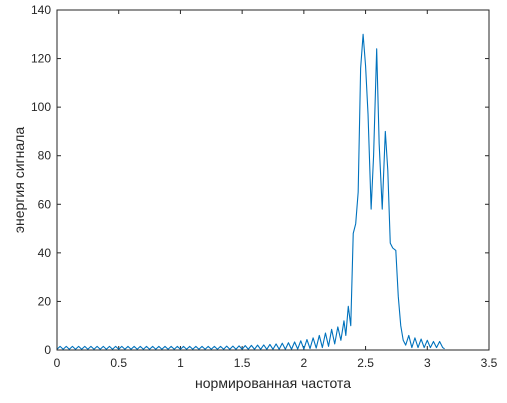  I want to click on y-tick-label: 120, so click(41, 59).